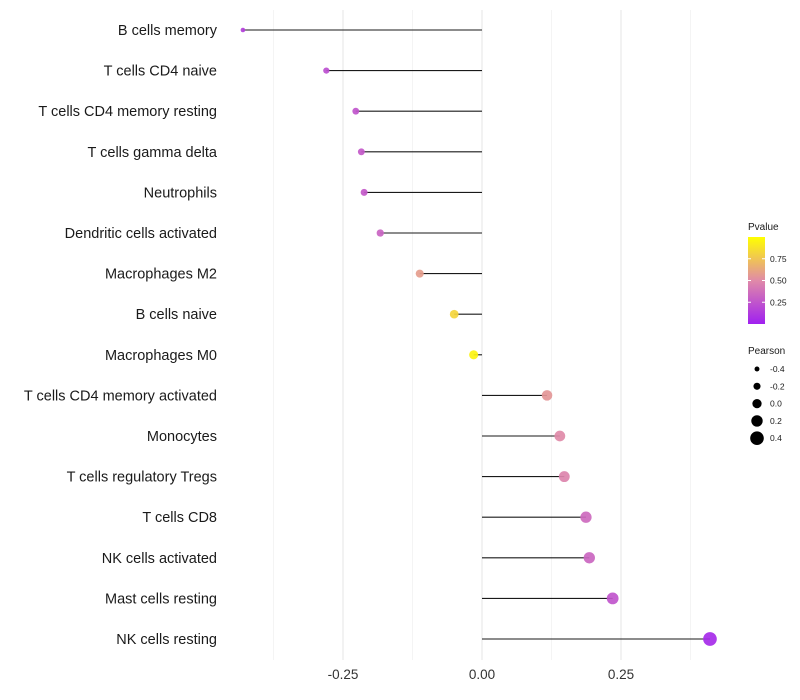 The width and height of the screenshot is (800, 700). Describe the element at coordinates (767, 273) in the screenshot. I see `pvalue-legend: Pvalue 0.25 0.50 0.75` at that location.